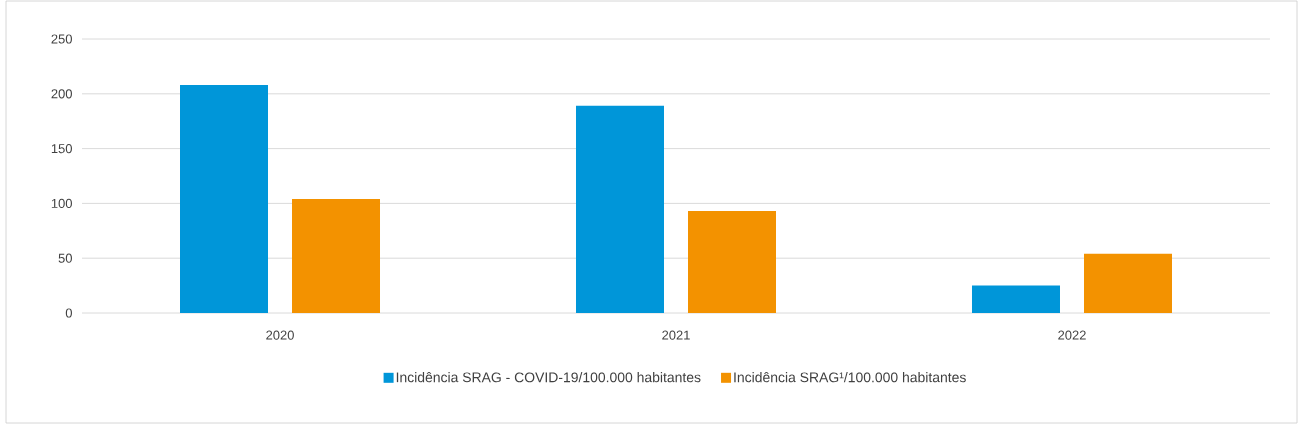 The width and height of the screenshot is (1298, 427). Describe the element at coordinates (850, 377) in the screenshot. I see `legend-label: Incidência SRAG¹/100.000 habitantes` at that location.